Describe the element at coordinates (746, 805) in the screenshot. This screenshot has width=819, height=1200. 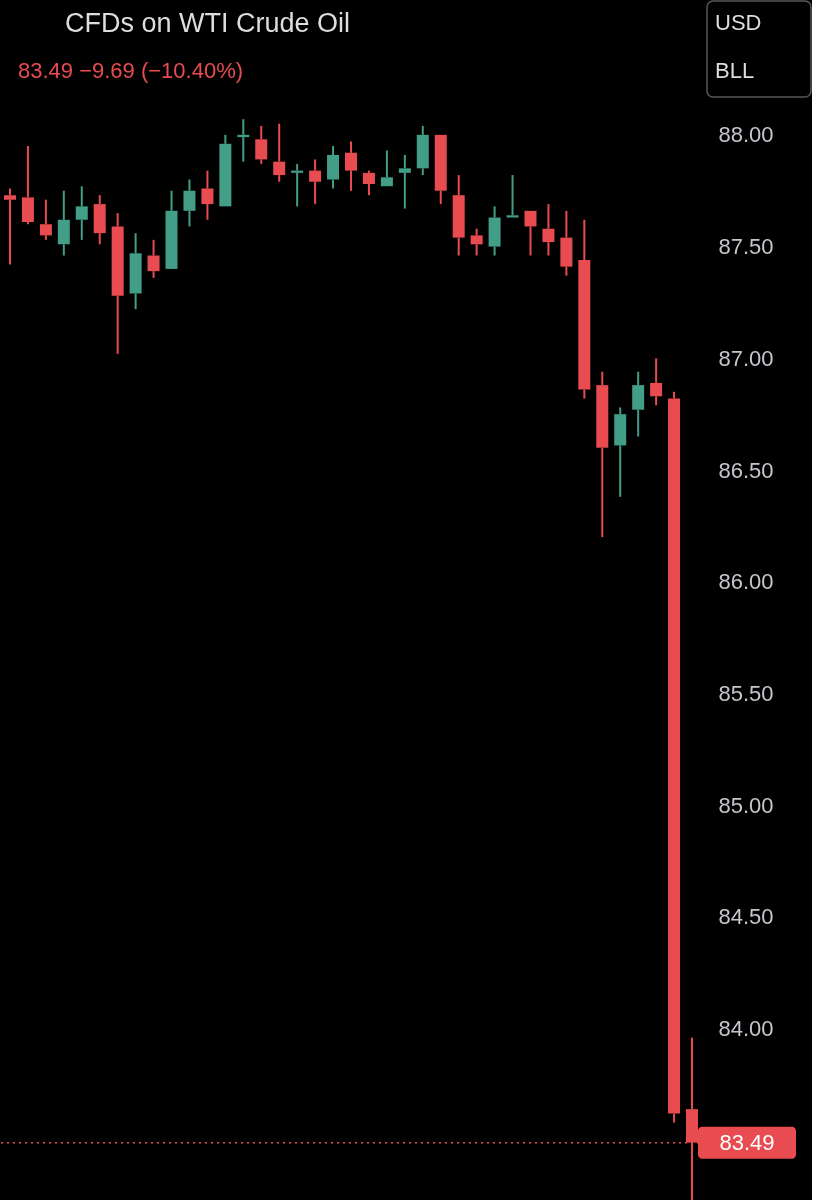
I see `y-tick-label: 85.00` at that location.